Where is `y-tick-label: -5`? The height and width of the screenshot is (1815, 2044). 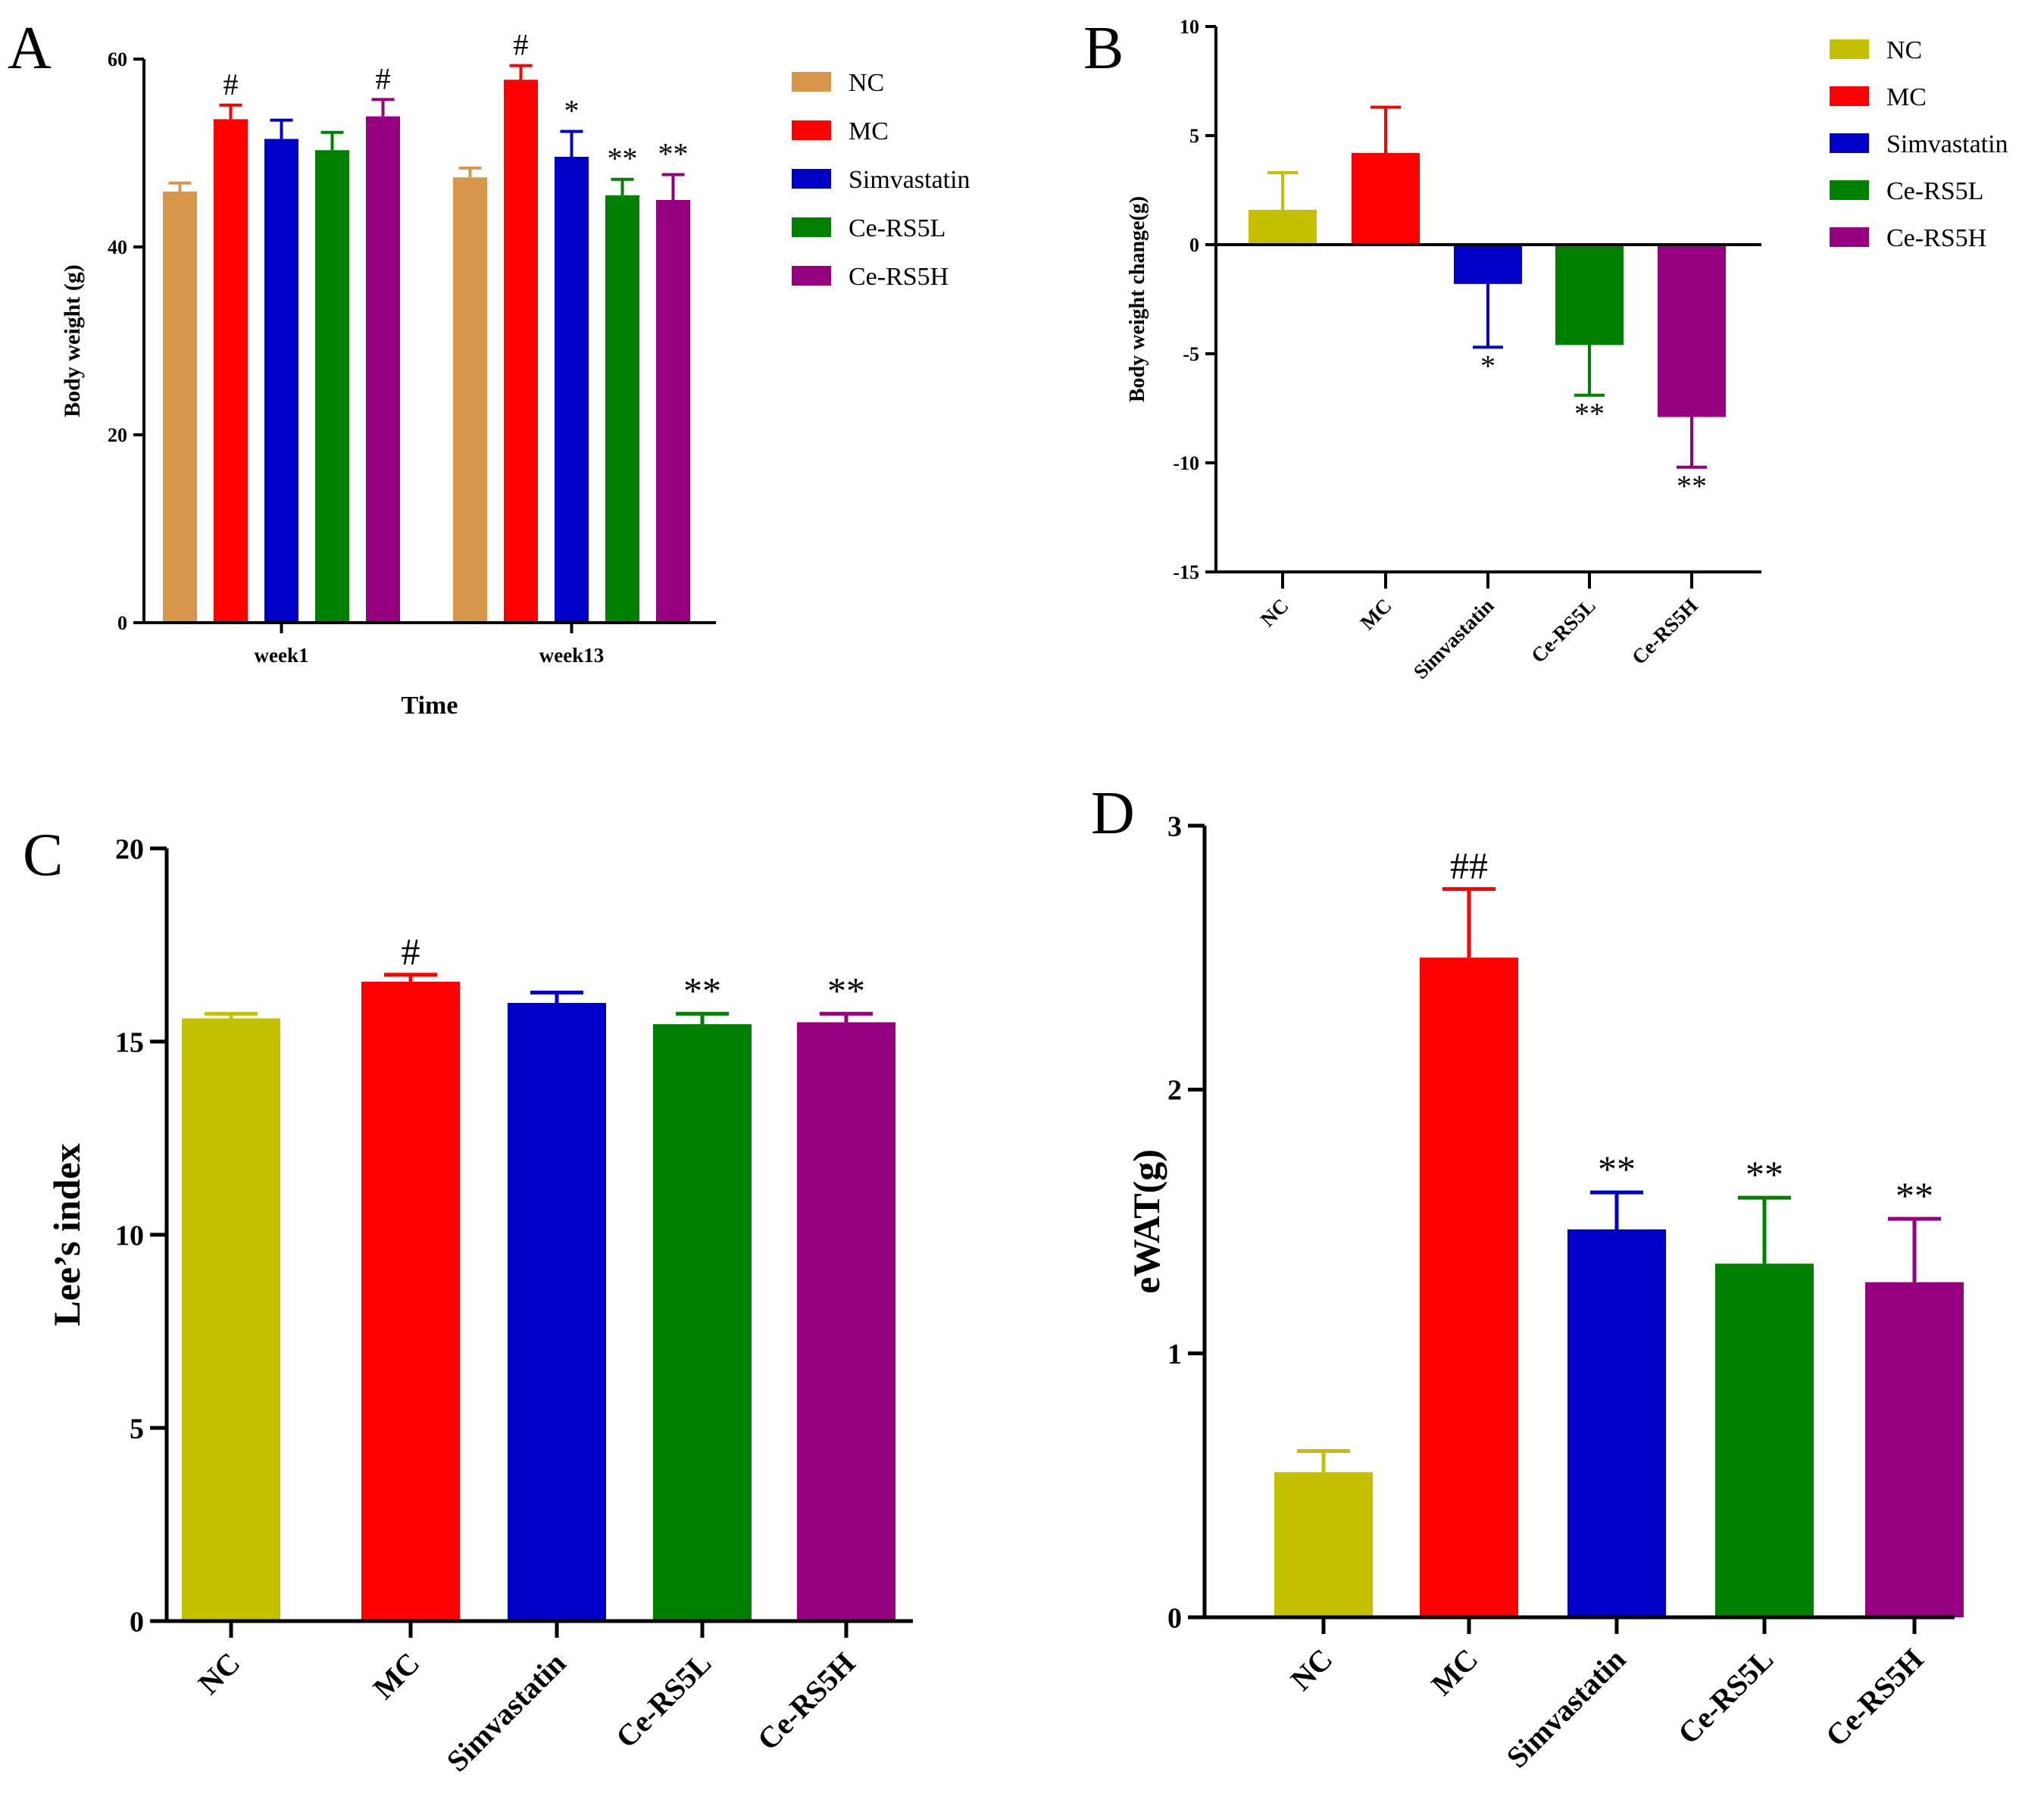 y-tick-label: -5 is located at coordinates (1191, 354).